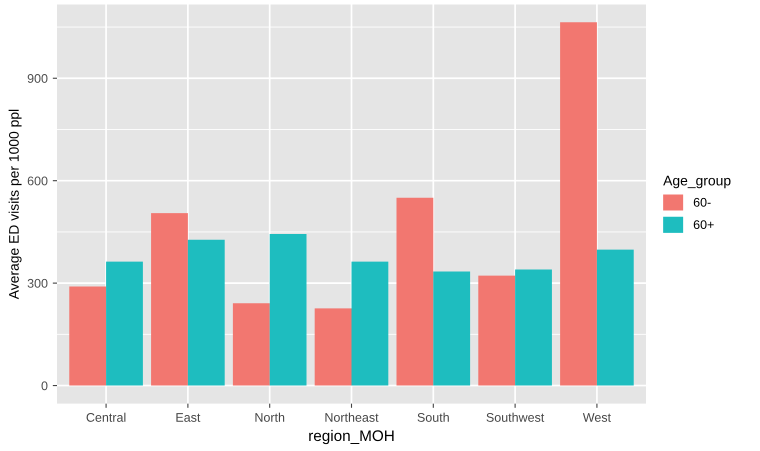  I want to click on legend-label: 60-, so click(702, 202).